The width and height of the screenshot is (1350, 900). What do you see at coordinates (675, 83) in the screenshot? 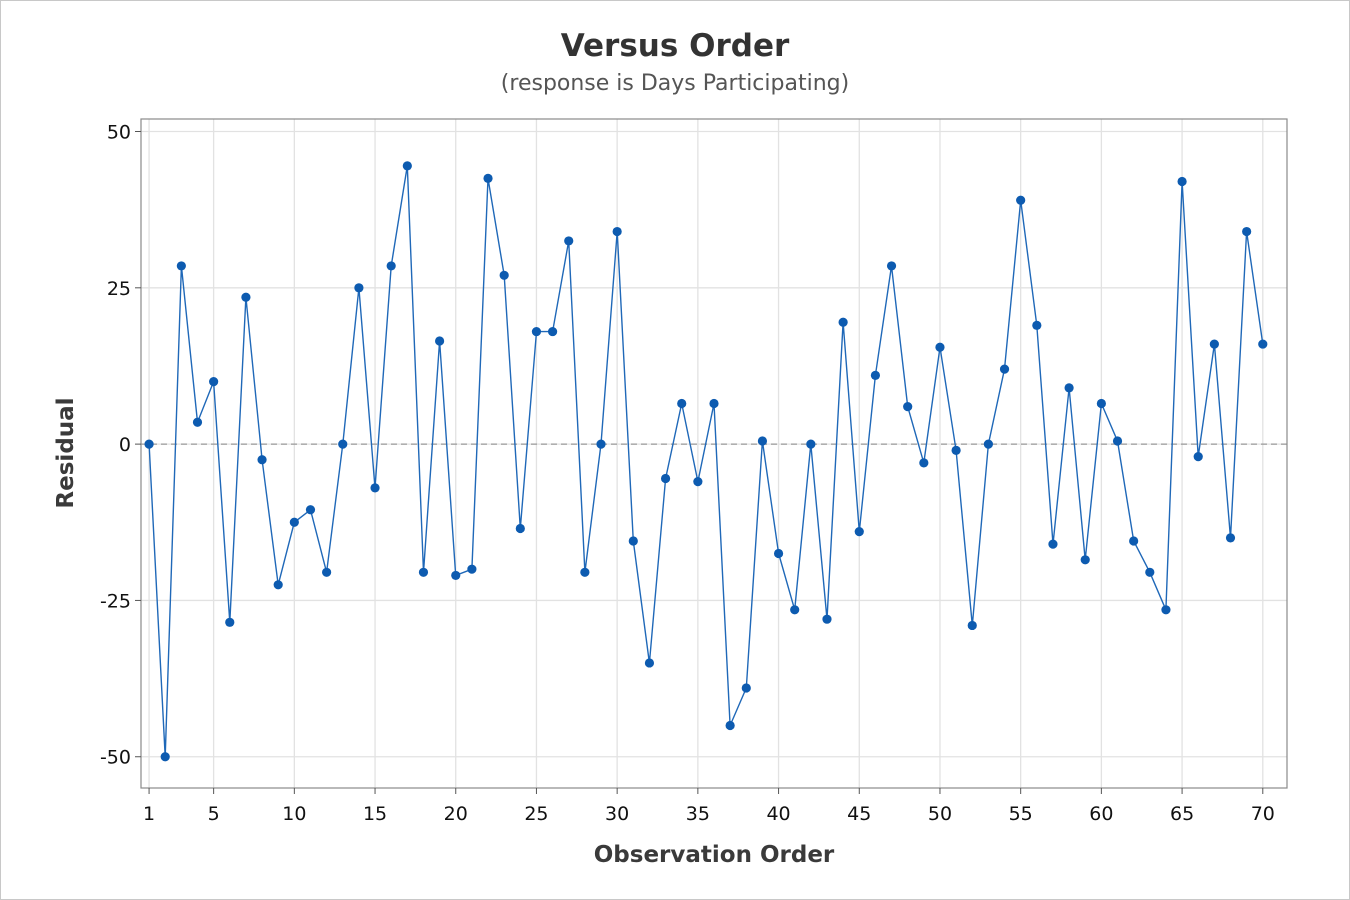
I see `chart-subtitle: (response is Days Participating)` at bounding box center [675, 83].